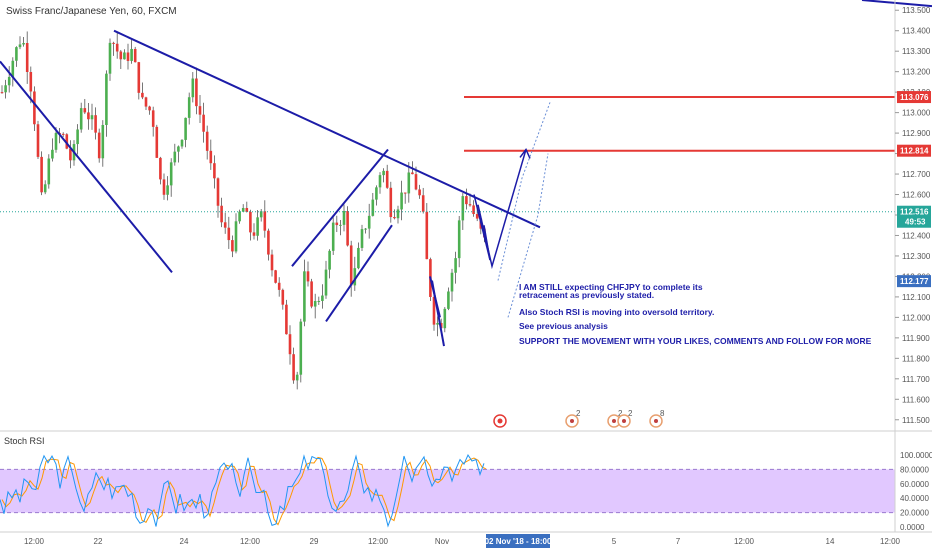 The image size is (932, 550). I want to click on price-tick-label: 112.300, so click(916, 256).